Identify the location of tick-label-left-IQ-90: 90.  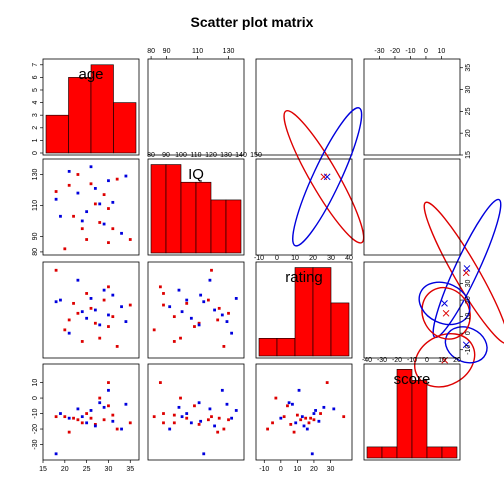
(35, 236).